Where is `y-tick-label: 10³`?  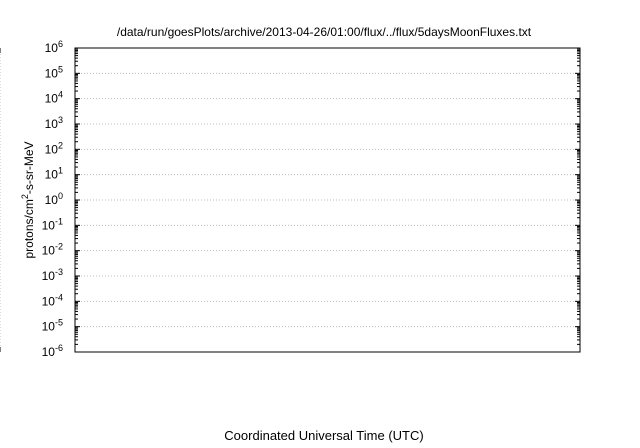
y-tick-label: 10³ is located at coordinates (54, 123).